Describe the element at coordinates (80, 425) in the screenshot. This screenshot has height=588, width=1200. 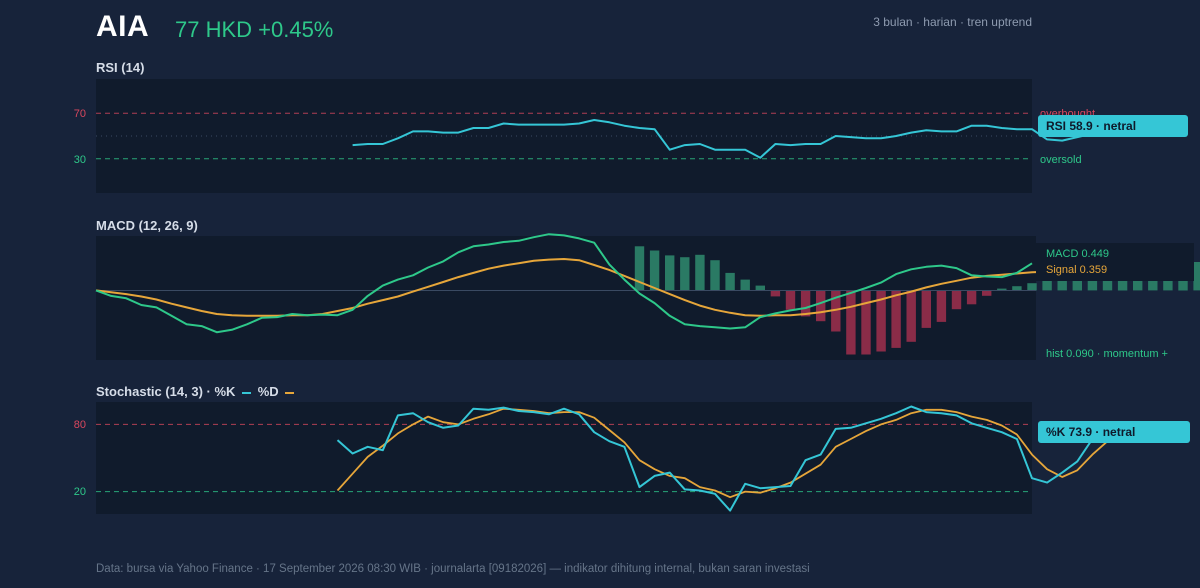
I see `stoch-tick-80: 80` at that location.